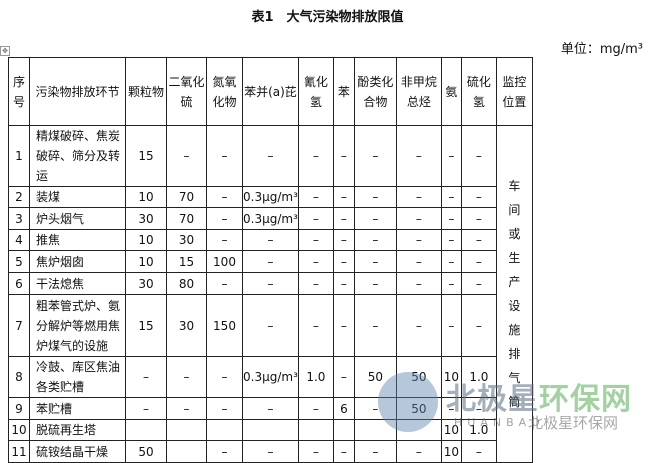 Image resolution: width=655 pixels, height=463 pixels. What do you see at coordinates (77, 218) in the screenshot?
I see `emission-source: 炉头烟气` at bounding box center [77, 218].